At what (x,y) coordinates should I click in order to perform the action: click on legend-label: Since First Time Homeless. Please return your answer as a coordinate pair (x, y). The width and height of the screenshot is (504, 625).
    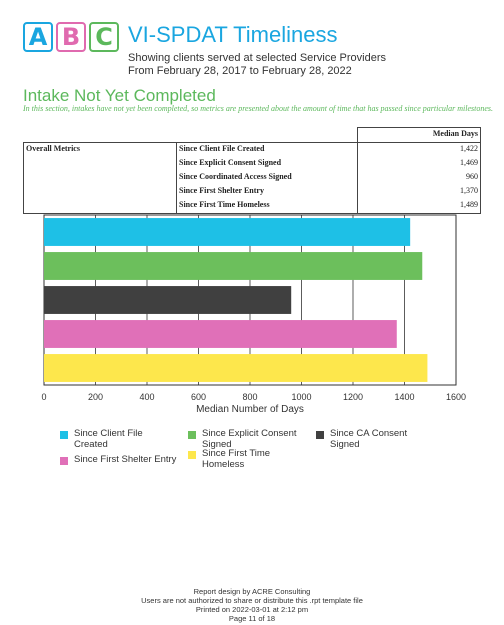
    Looking at the image, I should click on (236, 459).